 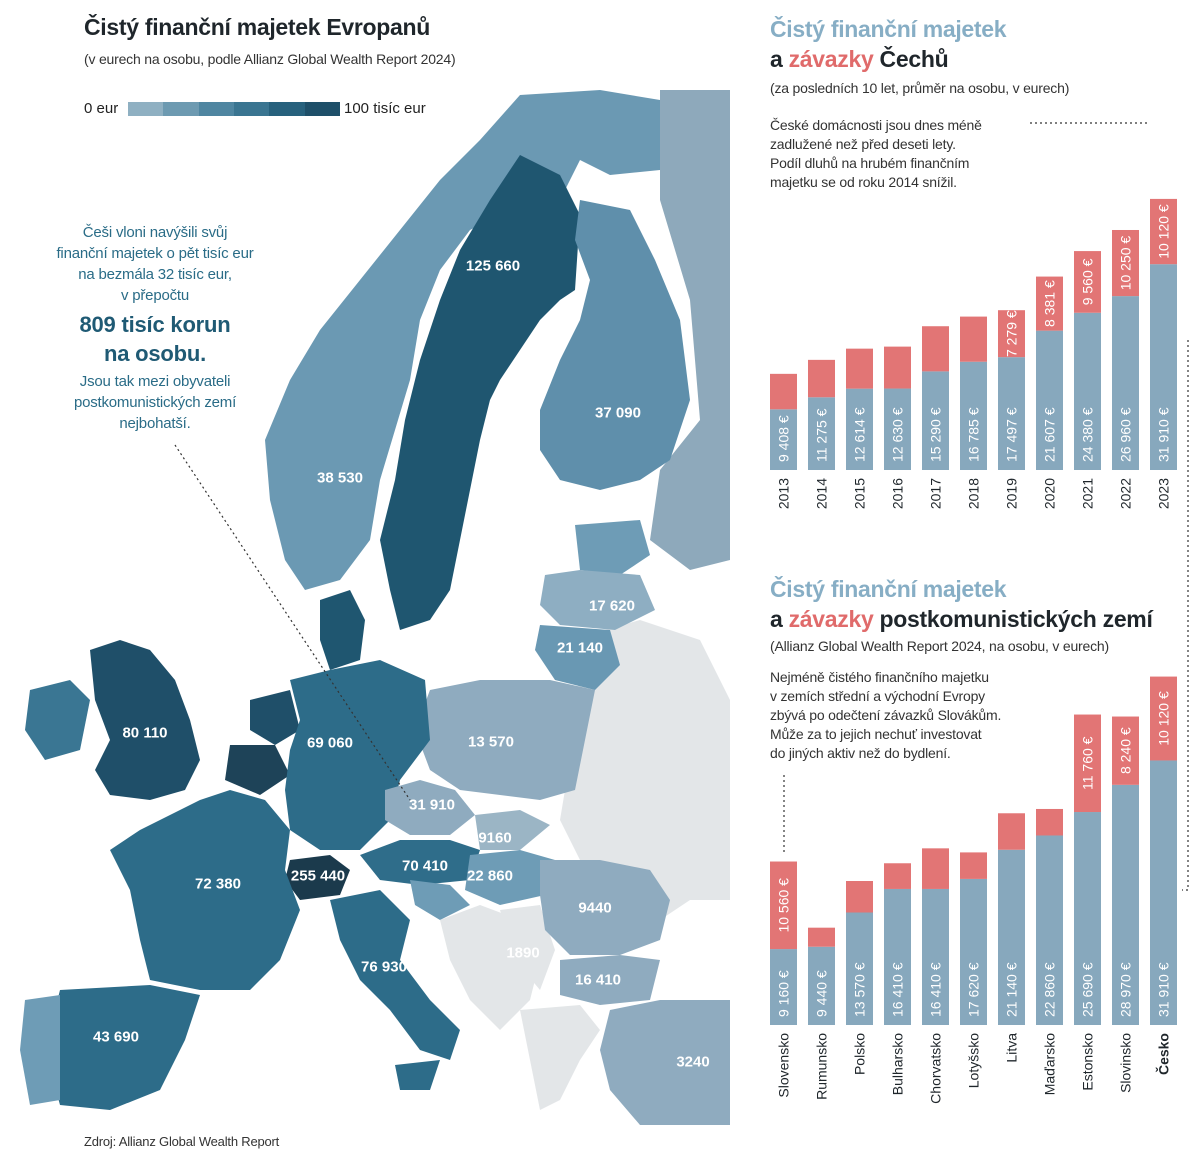 What do you see at coordinates (1050, 989) in the screenshot?
I see `chart2-label-net: 22 860 €` at bounding box center [1050, 989].